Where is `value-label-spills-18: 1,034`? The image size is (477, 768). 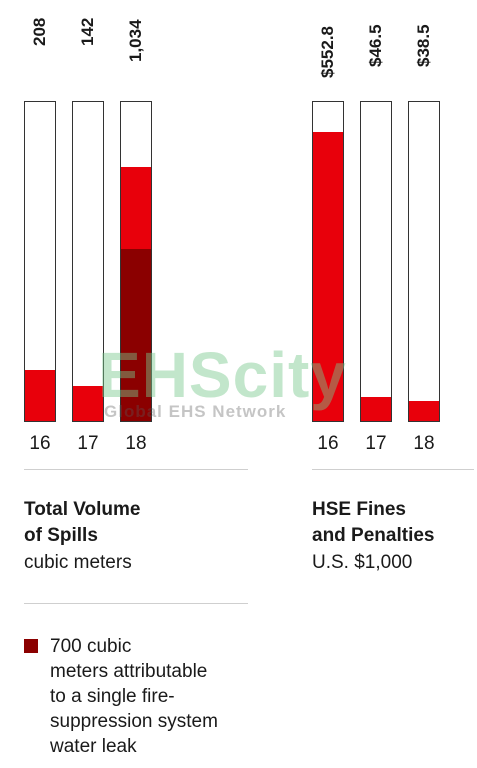 value-label-spills-18: 1,034 is located at coordinates (135, 40).